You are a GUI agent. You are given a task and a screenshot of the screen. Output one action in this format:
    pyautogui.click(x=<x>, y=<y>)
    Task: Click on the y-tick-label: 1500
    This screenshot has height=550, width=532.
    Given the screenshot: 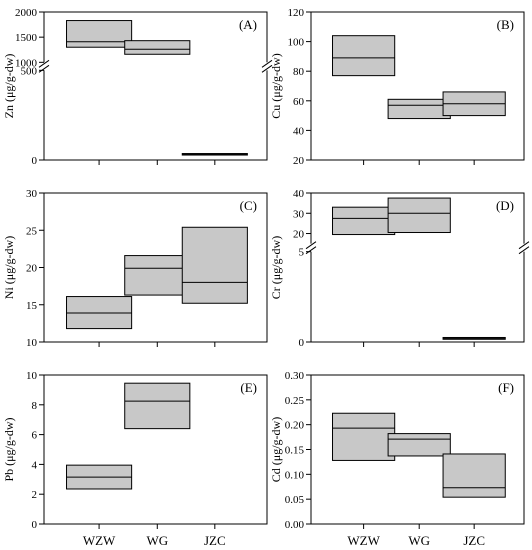 What is the action you would take?
    pyautogui.click(x=26, y=38)
    